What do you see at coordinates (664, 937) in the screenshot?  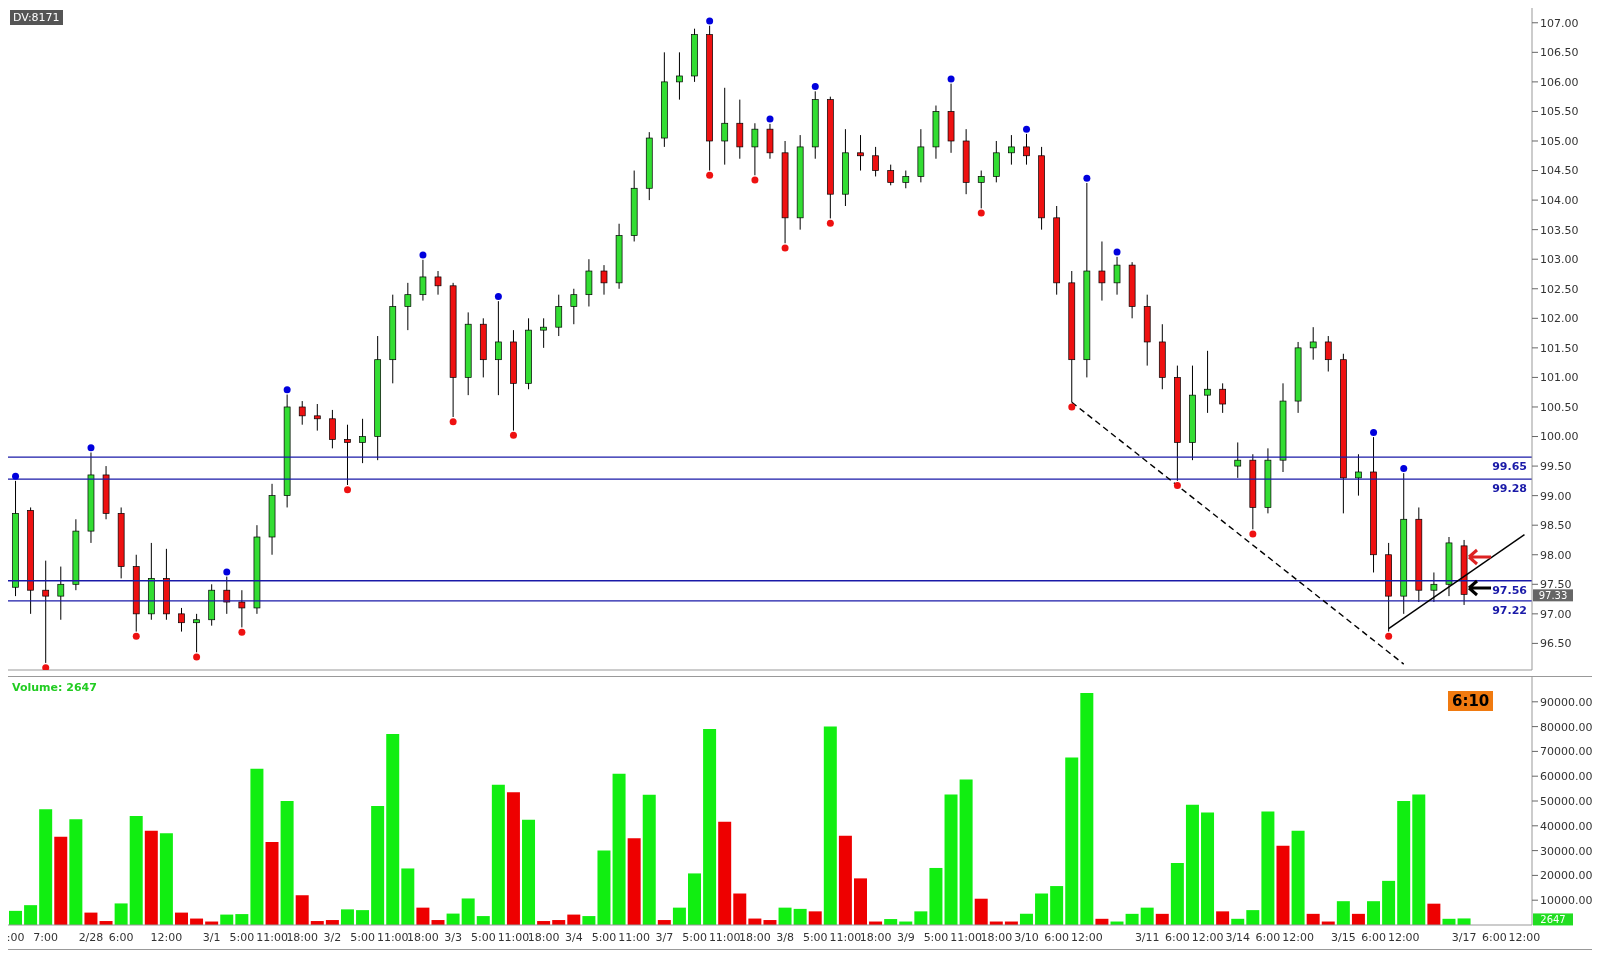 I see `x-tick-label: 3/7` at bounding box center [664, 937].